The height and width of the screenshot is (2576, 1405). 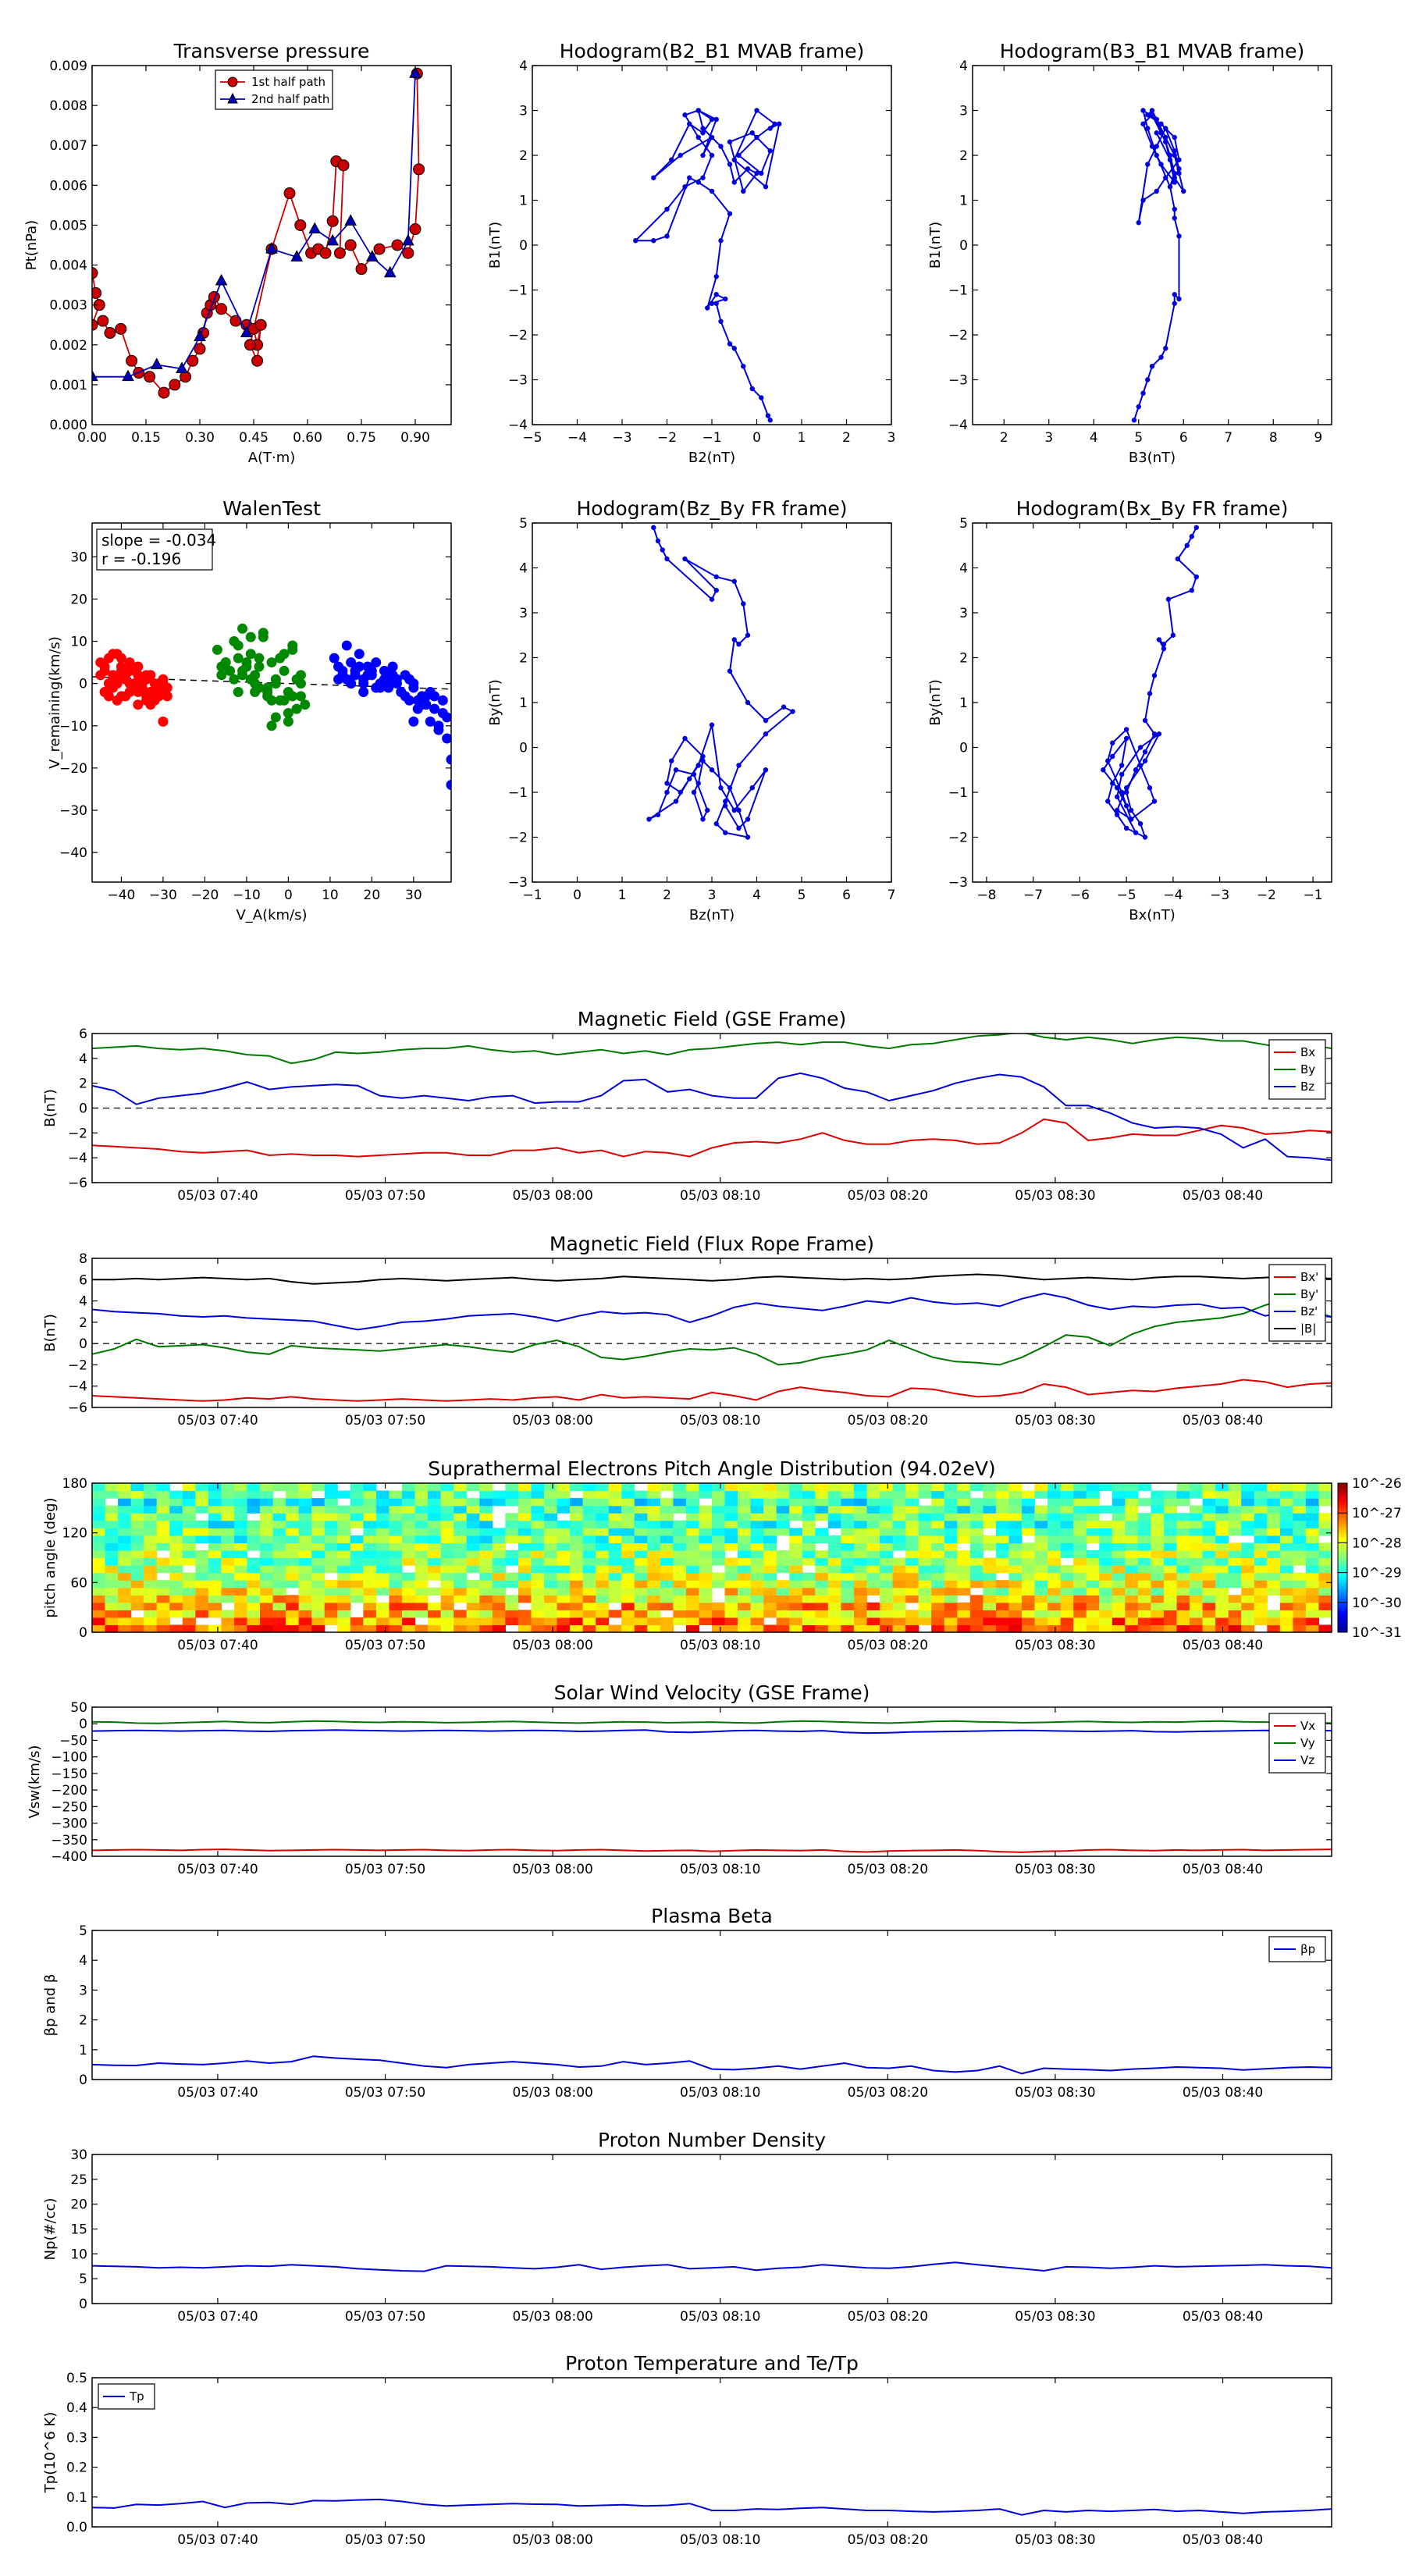 What do you see at coordinates (523, 613) in the screenshot?
I see `y-tick-label: 3` at bounding box center [523, 613].